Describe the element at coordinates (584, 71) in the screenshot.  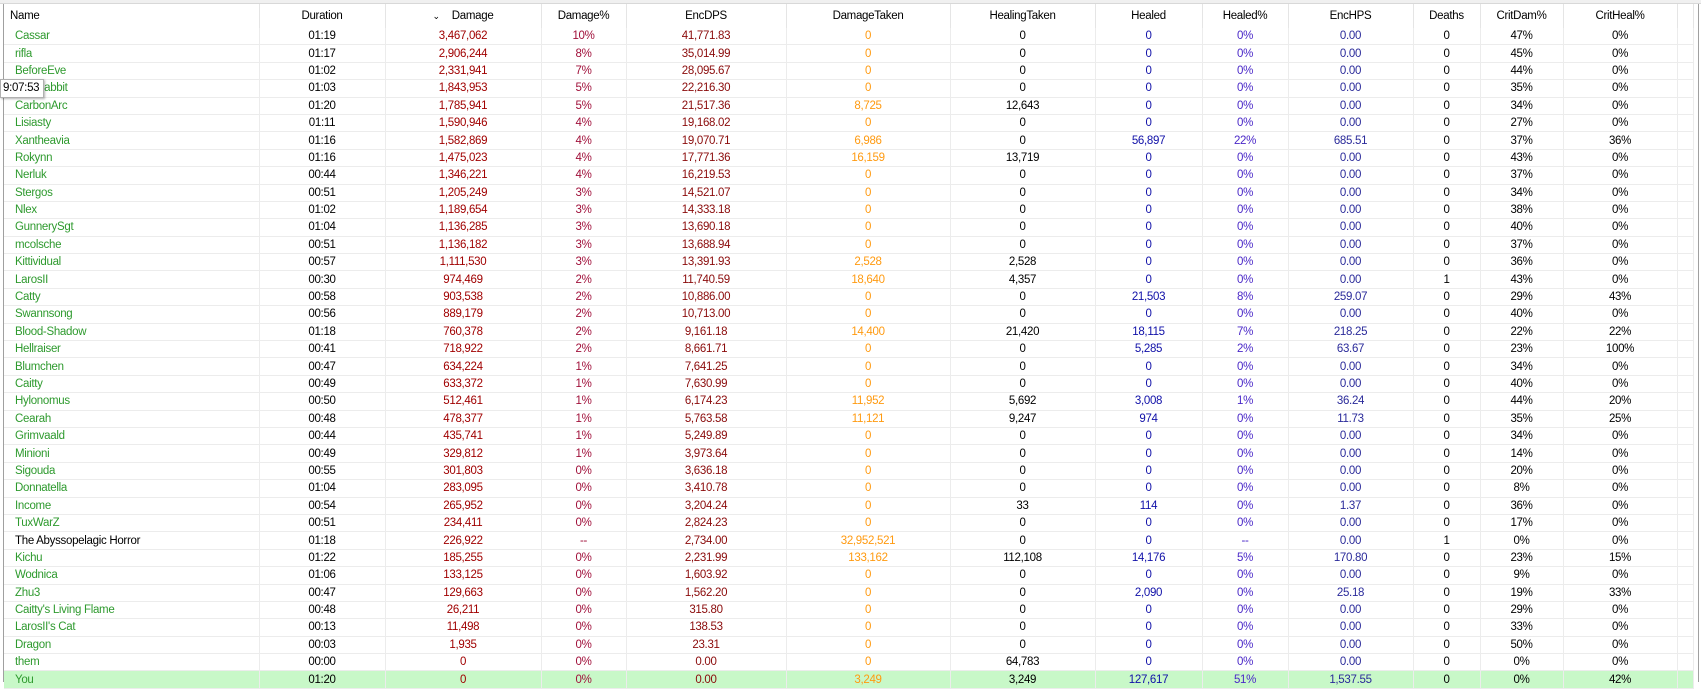
I see `cell-damage-pct: 7%` at that location.